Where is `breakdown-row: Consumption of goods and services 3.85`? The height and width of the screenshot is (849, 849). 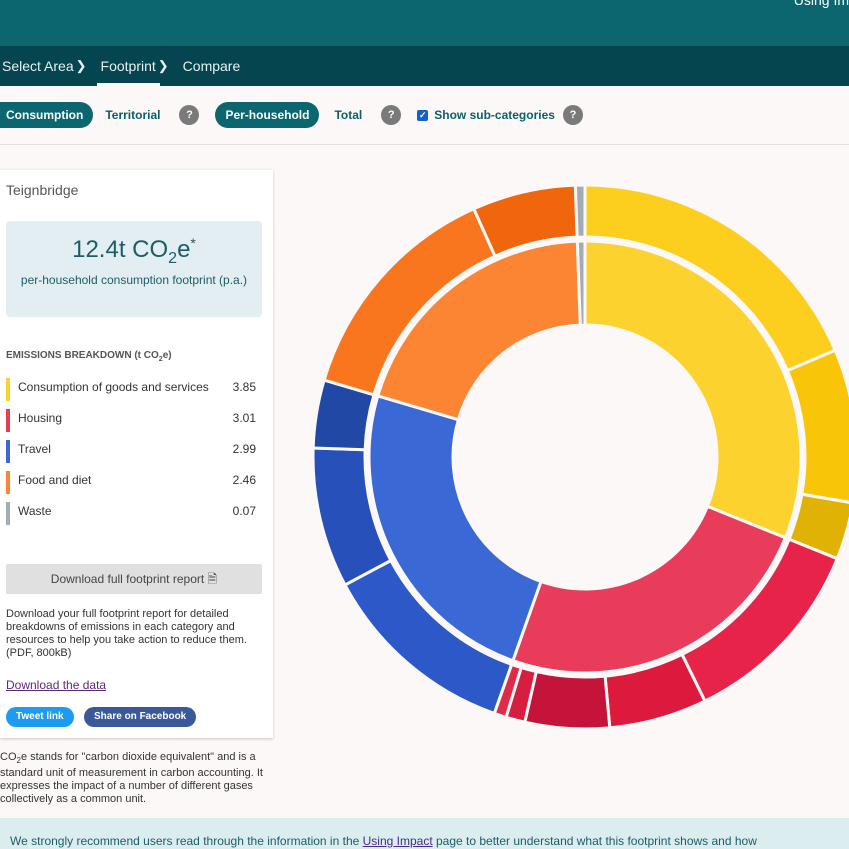
breakdown-row: Consumption of goods and services 3.85 is located at coordinates (134, 389).